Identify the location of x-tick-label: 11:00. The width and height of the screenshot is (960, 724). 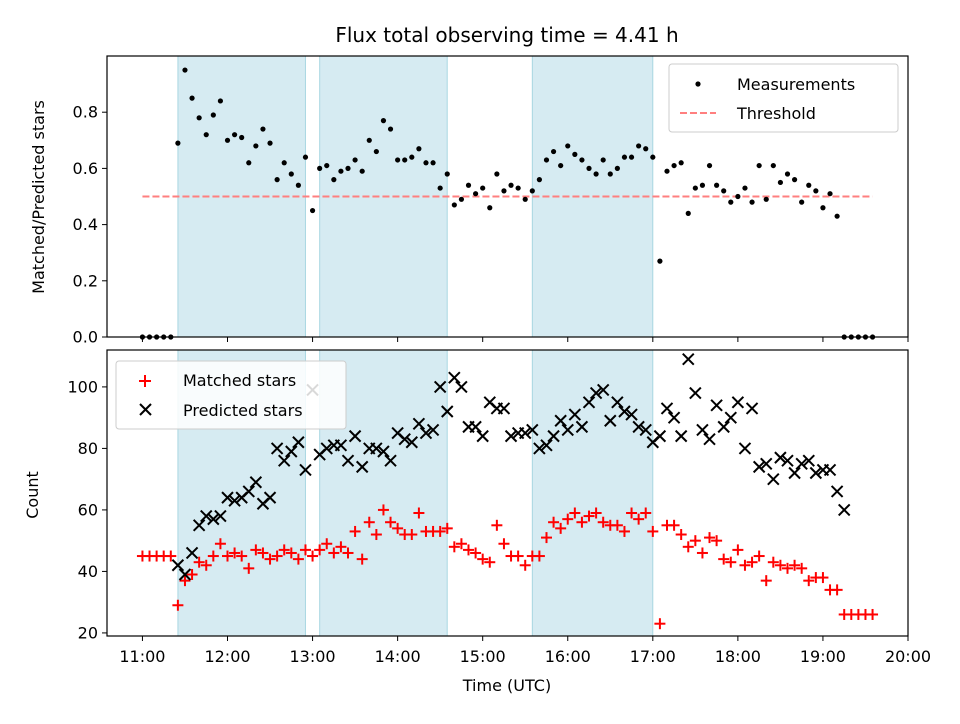
(142, 656).